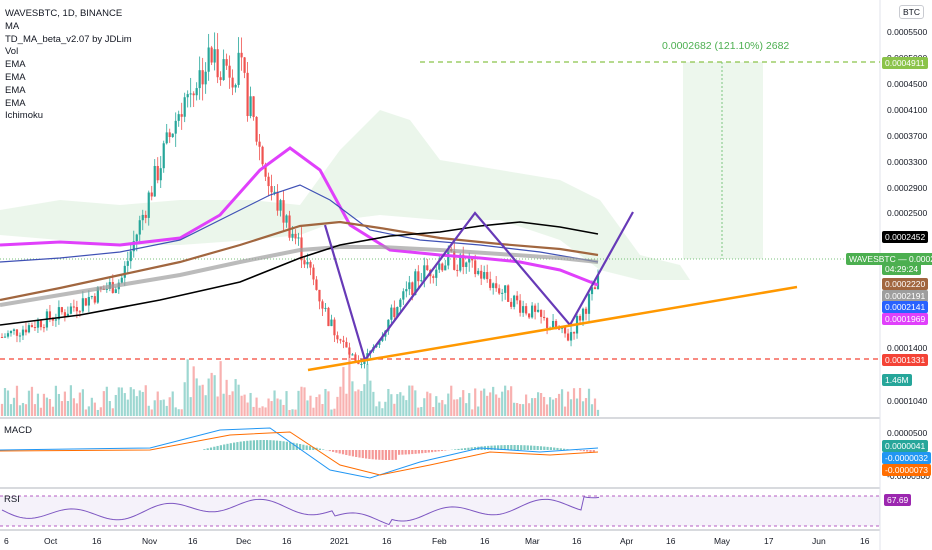 This screenshot has height=550, width=932. I want to click on macd-pane-label: MACD, so click(18, 430).